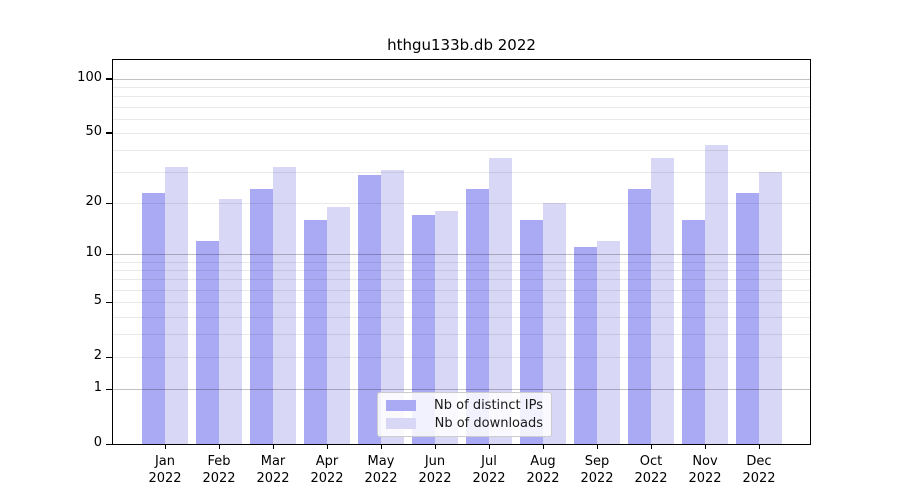 Image resolution: width=900 pixels, height=500 pixels. I want to click on y-tick-label-100: 100, so click(89, 77).